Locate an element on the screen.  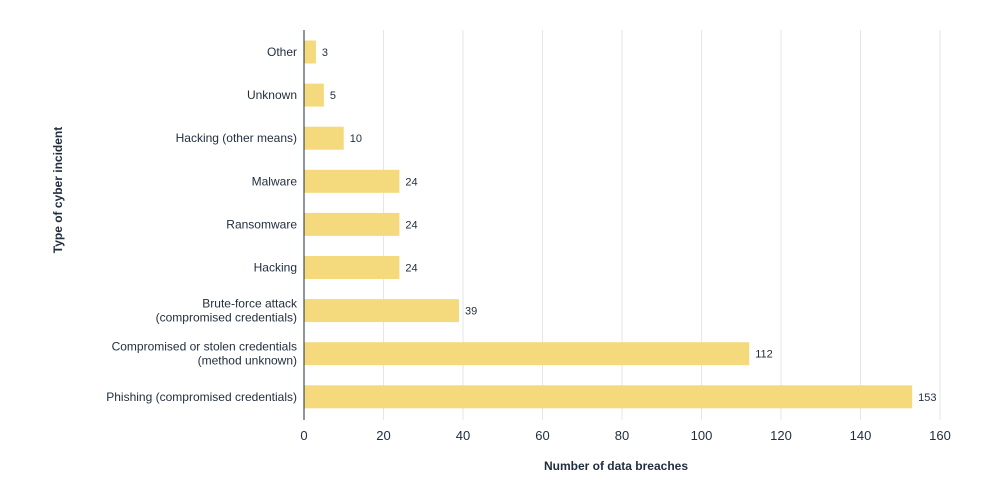
x-tick-label: 100 is located at coordinates (702, 435).